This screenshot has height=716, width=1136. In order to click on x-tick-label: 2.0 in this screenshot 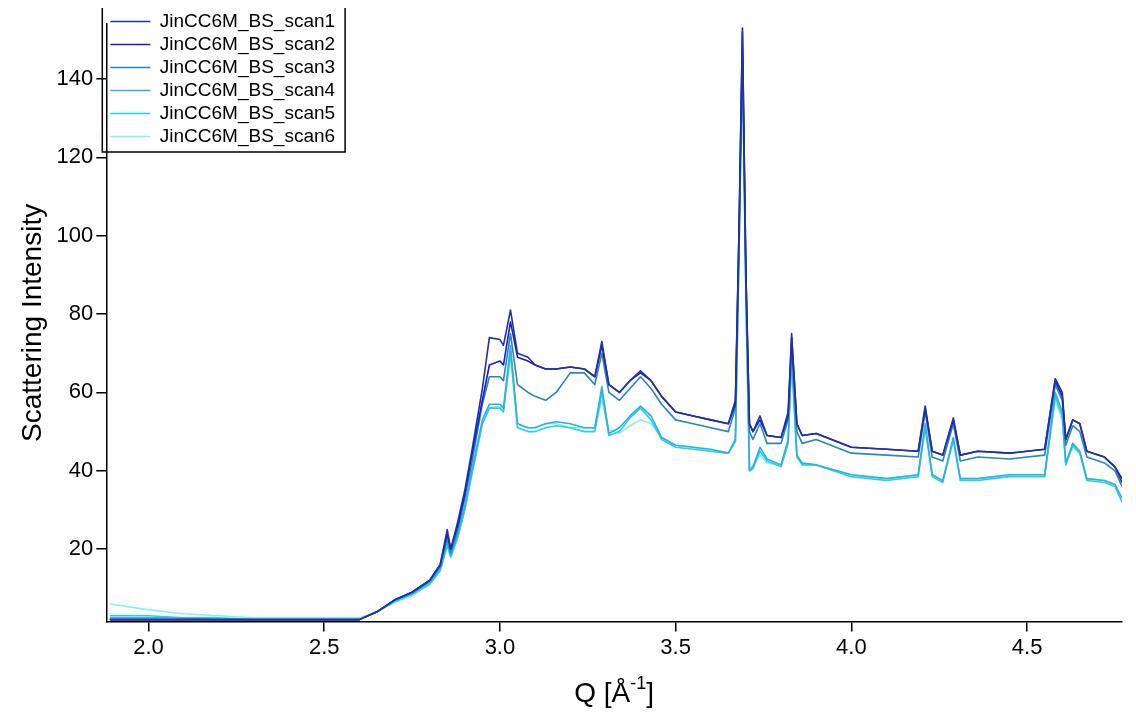, I will do `click(148, 646)`.